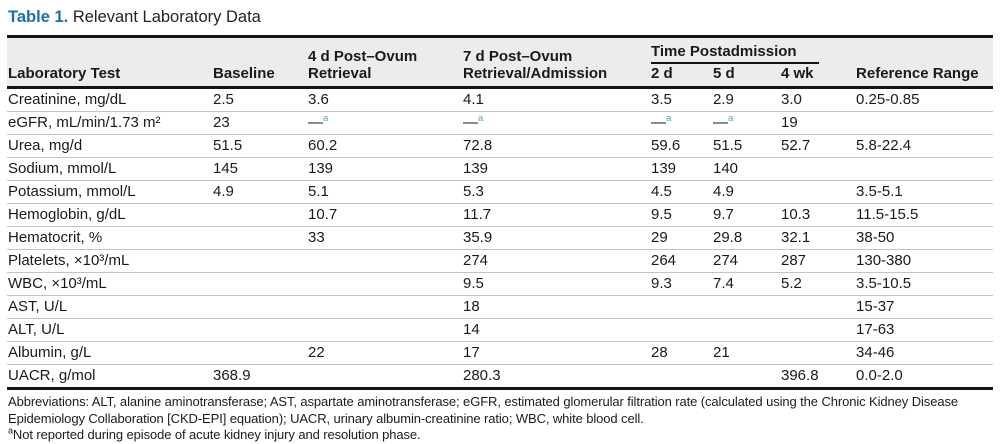  I want to click on cell-d2: 59.6, so click(681, 146).